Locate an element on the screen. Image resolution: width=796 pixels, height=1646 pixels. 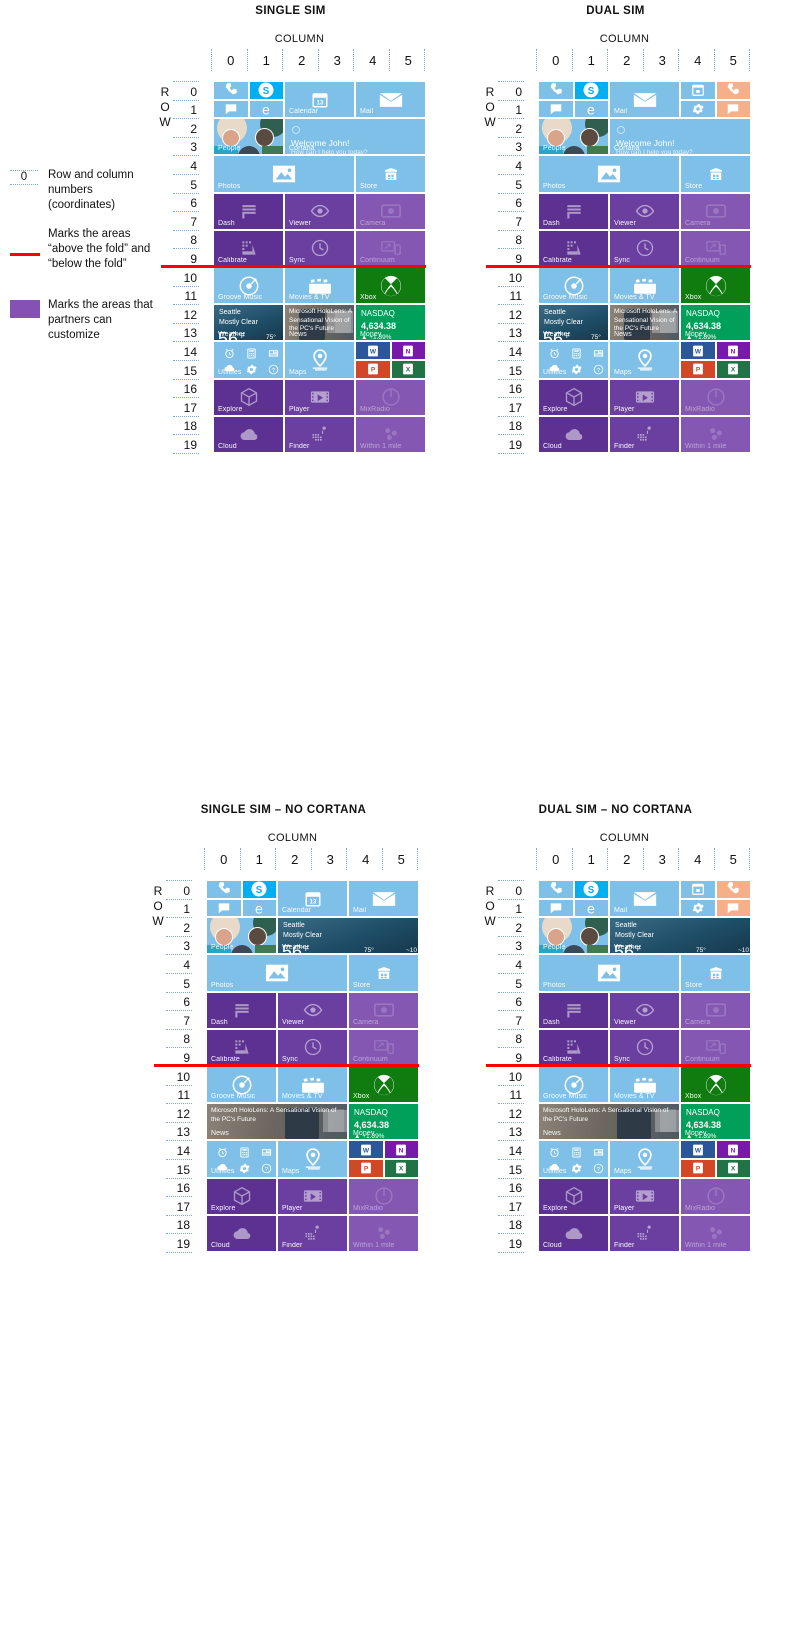
tile-ppt: P is located at coordinates (698, 369).